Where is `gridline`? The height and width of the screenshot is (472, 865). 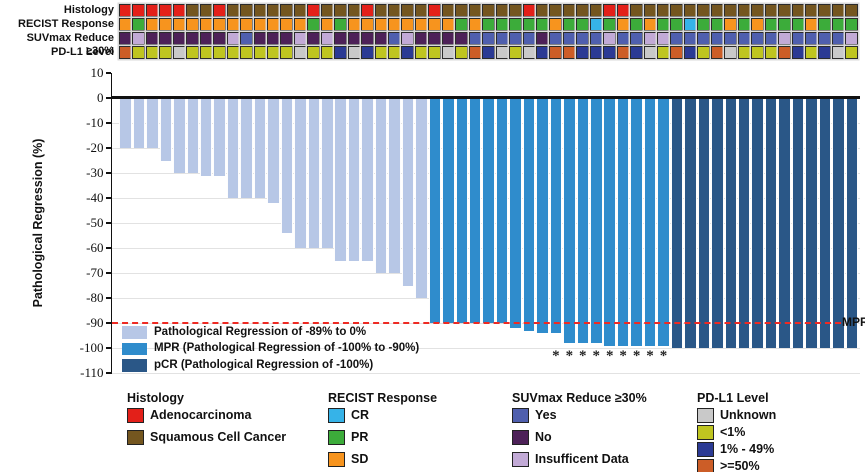 gridline is located at coordinates (486, 373).